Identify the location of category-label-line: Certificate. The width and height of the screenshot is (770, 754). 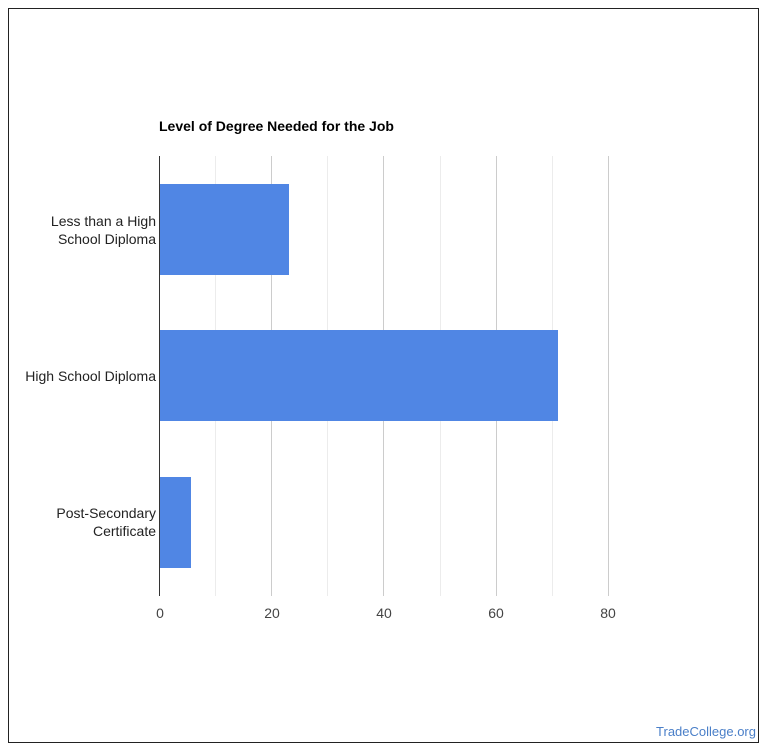
(124, 531).